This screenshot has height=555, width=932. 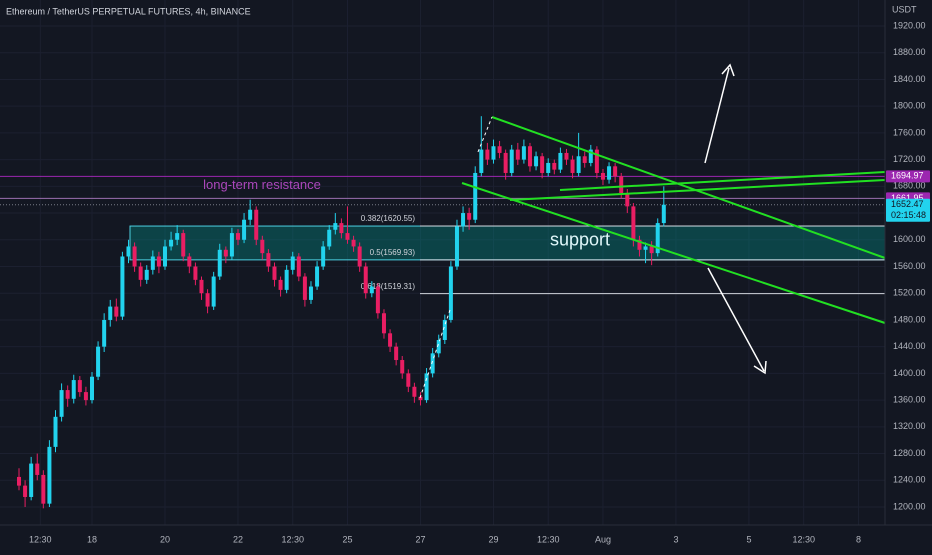 What do you see at coordinates (347, 539) in the screenshot?
I see `x-tick-label: 25` at bounding box center [347, 539].